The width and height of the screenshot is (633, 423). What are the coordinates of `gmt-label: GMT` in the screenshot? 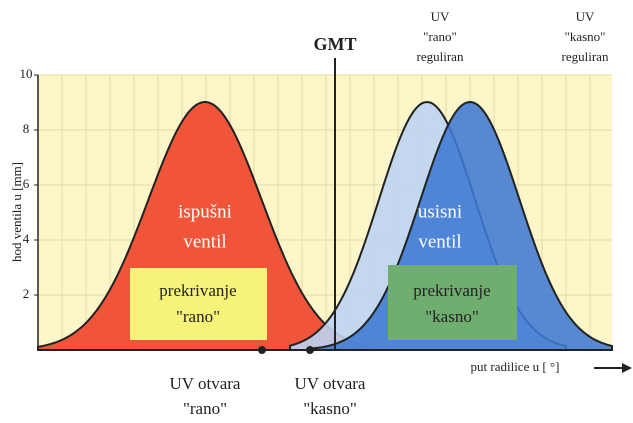 It's located at (335, 44).